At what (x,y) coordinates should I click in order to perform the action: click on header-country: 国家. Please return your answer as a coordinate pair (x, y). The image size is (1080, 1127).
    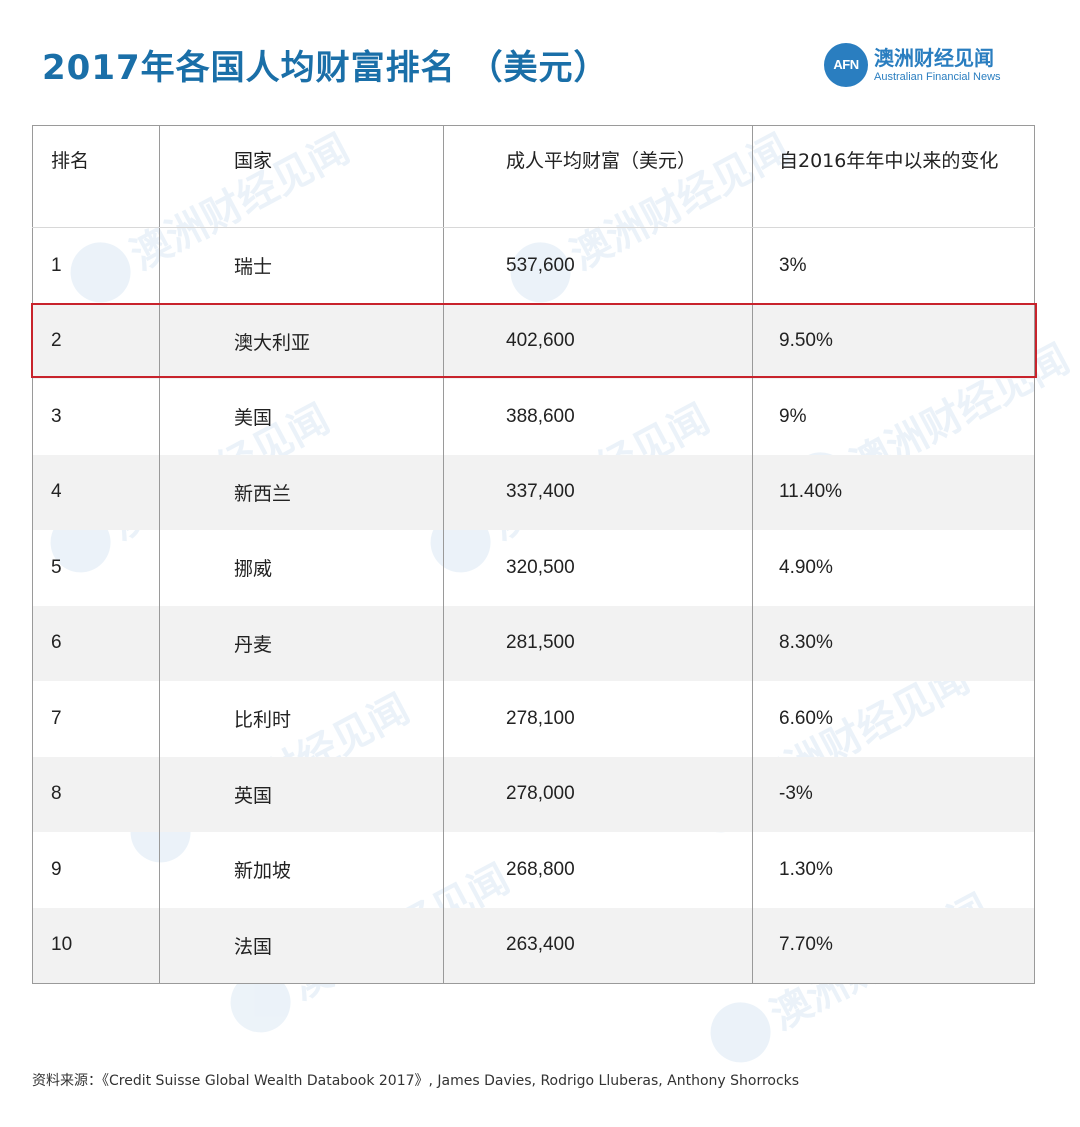
    Looking at the image, I should click on (301, 176).